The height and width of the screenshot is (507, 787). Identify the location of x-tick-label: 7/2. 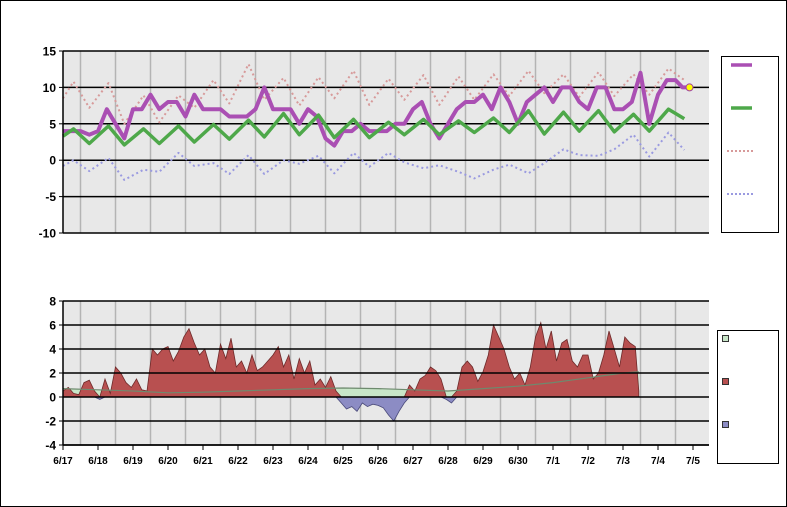
(588, 461).